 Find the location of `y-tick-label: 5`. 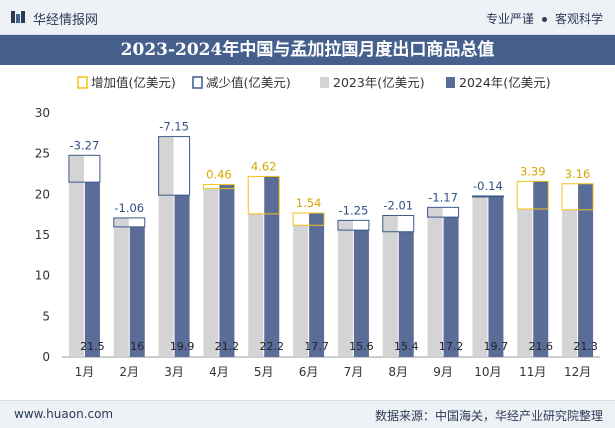

y-tick-label: 5 is located at coordinates (46, 316).